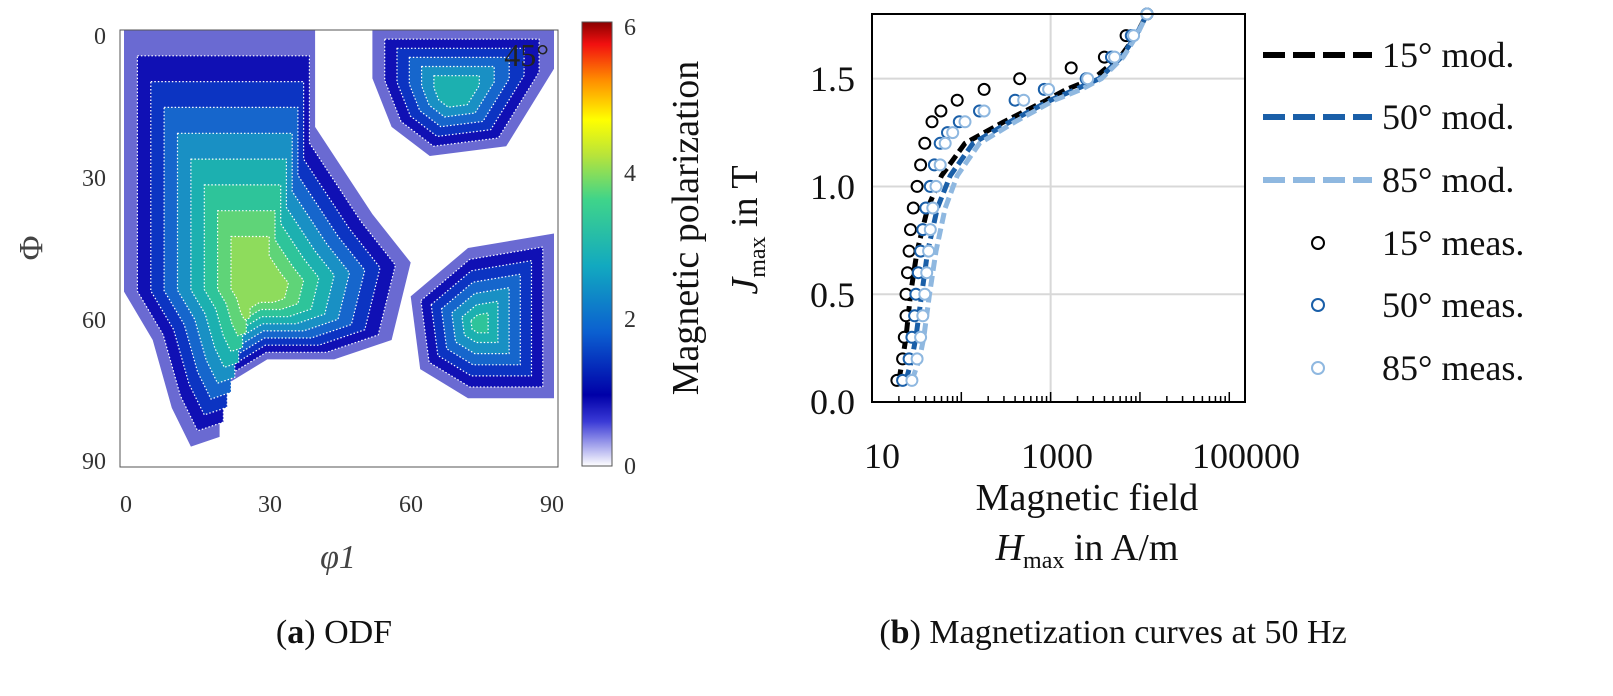 The image size is (1613, 696). I want to click on curves-y-ticks: 0.0 0.5 1.0 1.5, so click(832, 240).